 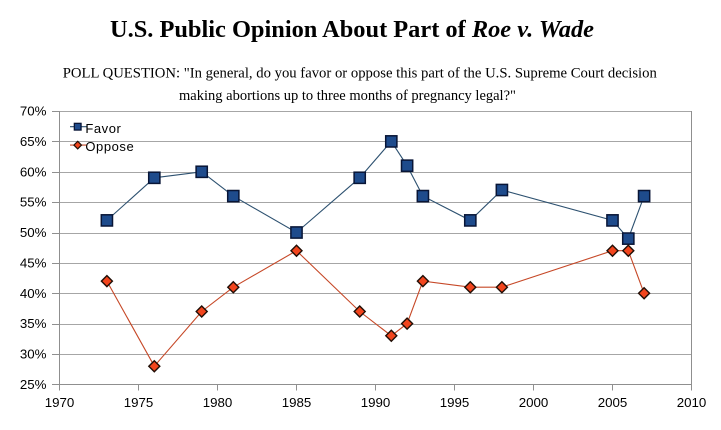 What do you see at coordinates (109, 146) in the screenshot?
I see `svg-text: Oppose` at bounding box center [109, 146].